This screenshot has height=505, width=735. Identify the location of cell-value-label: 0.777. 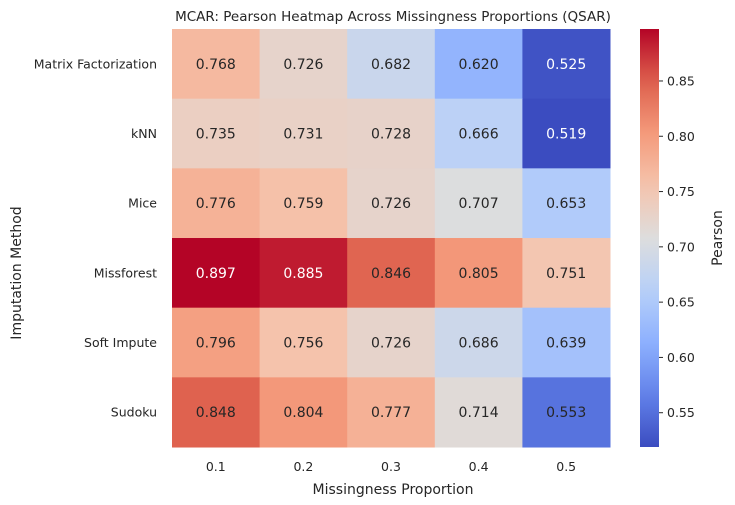
(391, 413).